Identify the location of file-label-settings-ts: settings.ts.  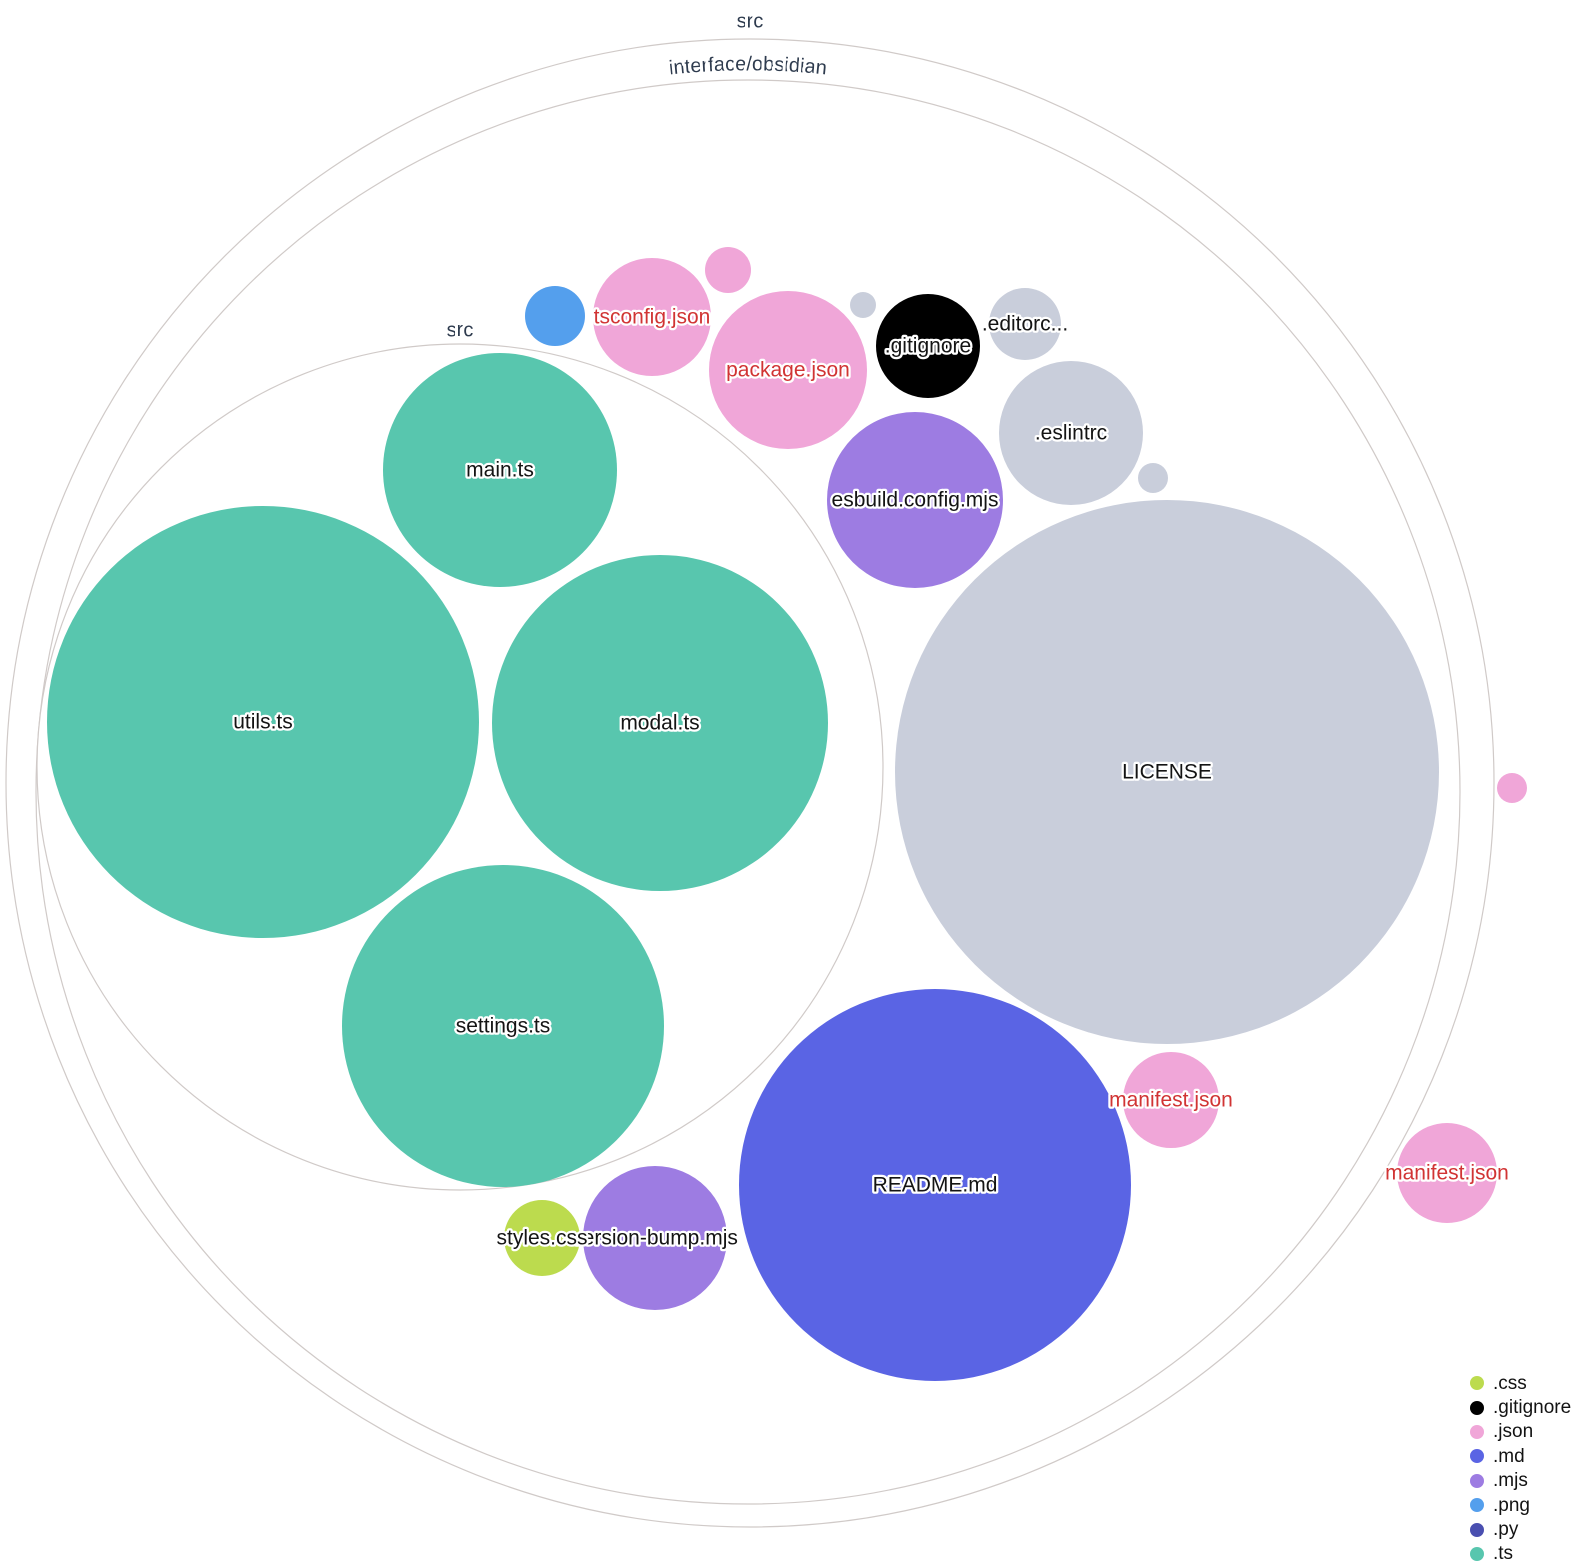
(503, 1026).